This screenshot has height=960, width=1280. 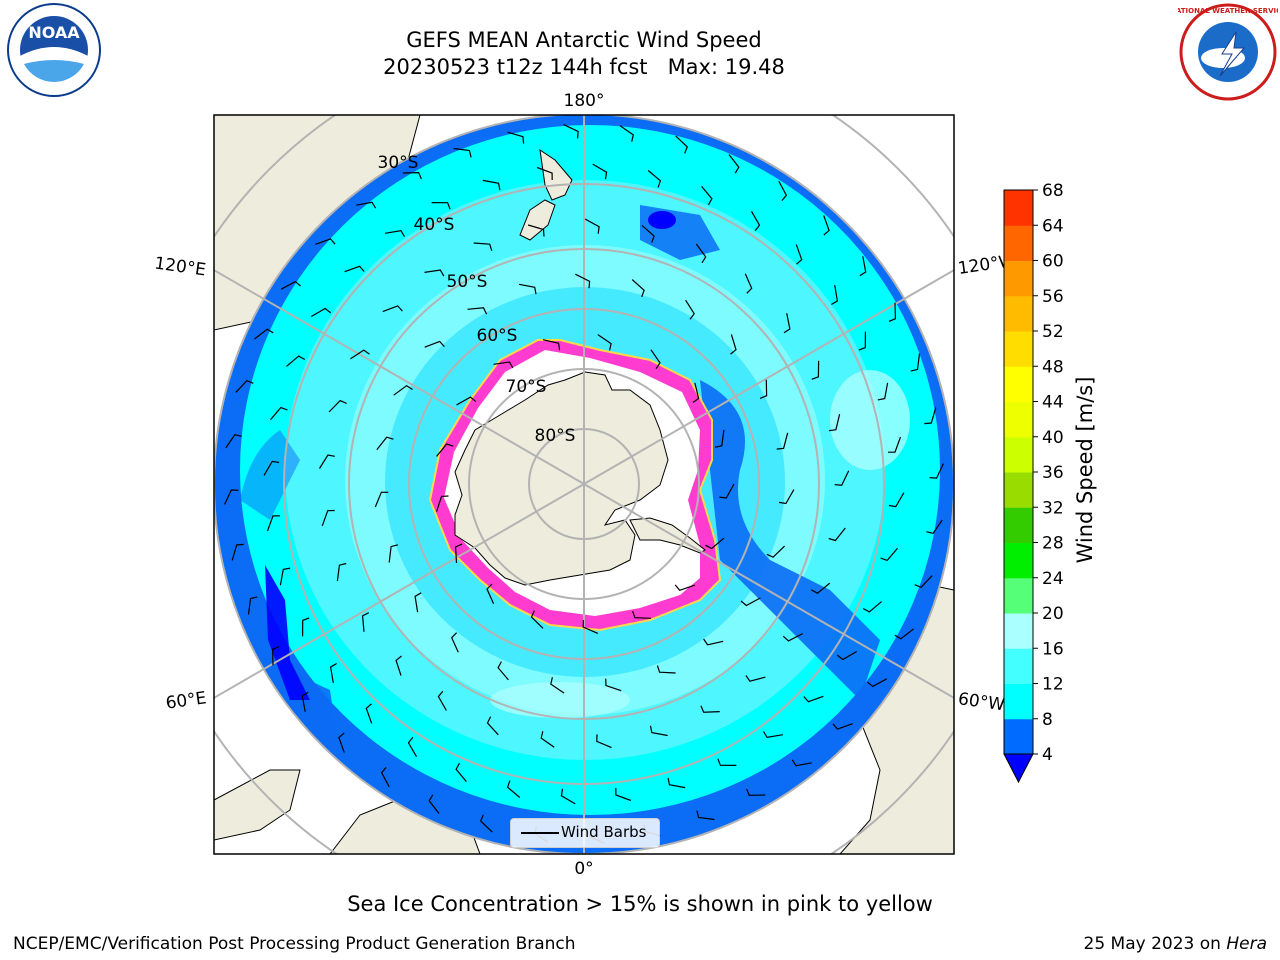 What do you see at coordinates (555, 436) in the screenshot?
I see `lat-label-80s: 80°S` at bounding box center [555, 436].